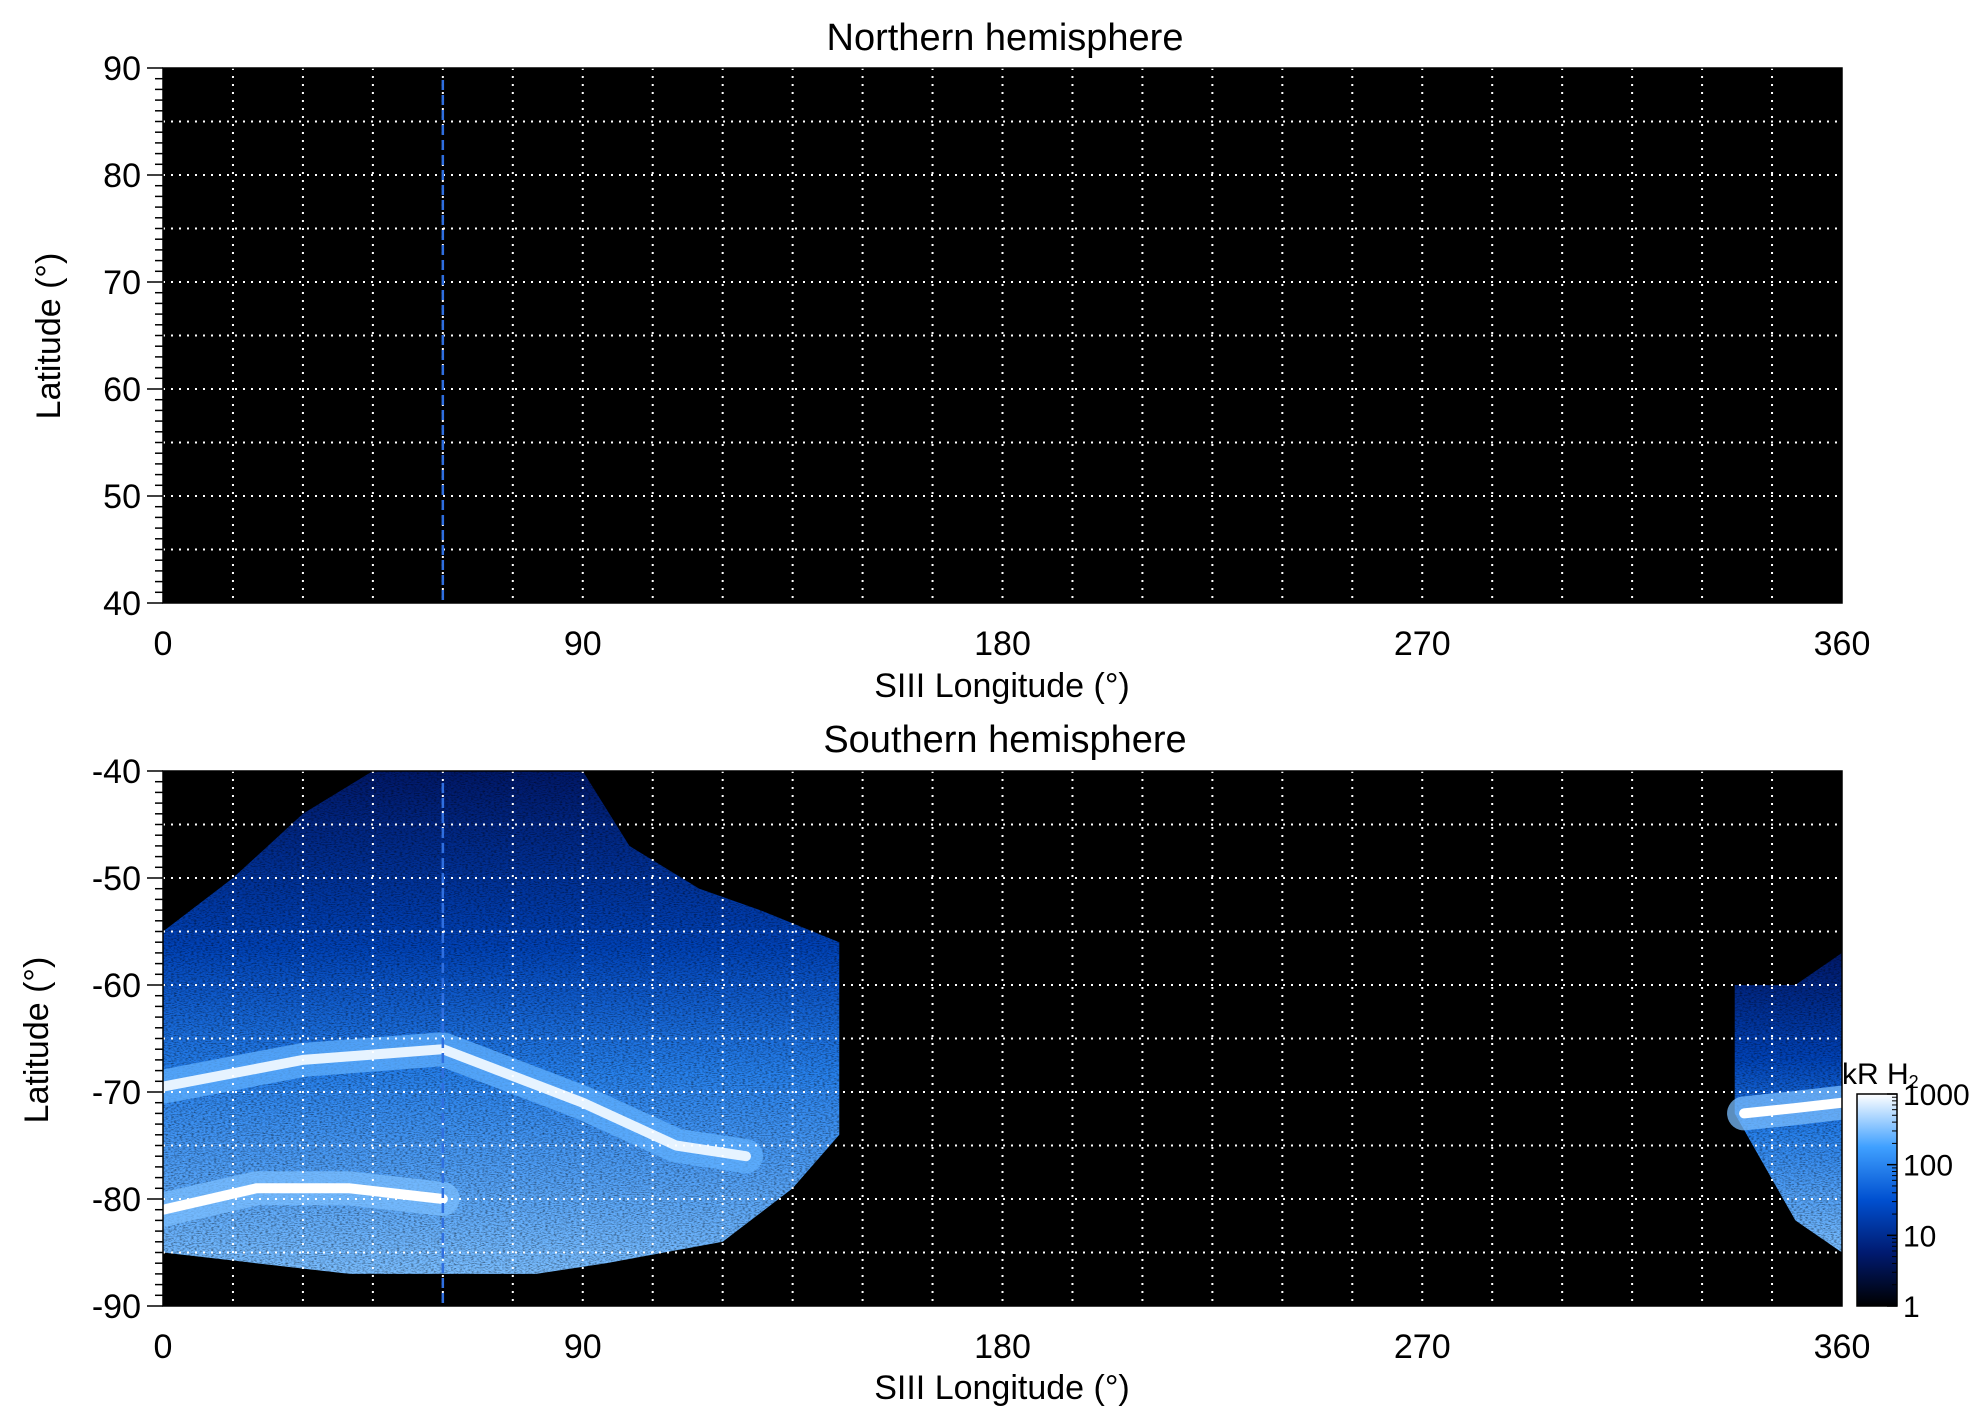 The width and height of the screenshot is (1983, 1423). Describe the element at coordinates (116, 1093) in the screenshot. I see `y-tick-label: -70` at that location.